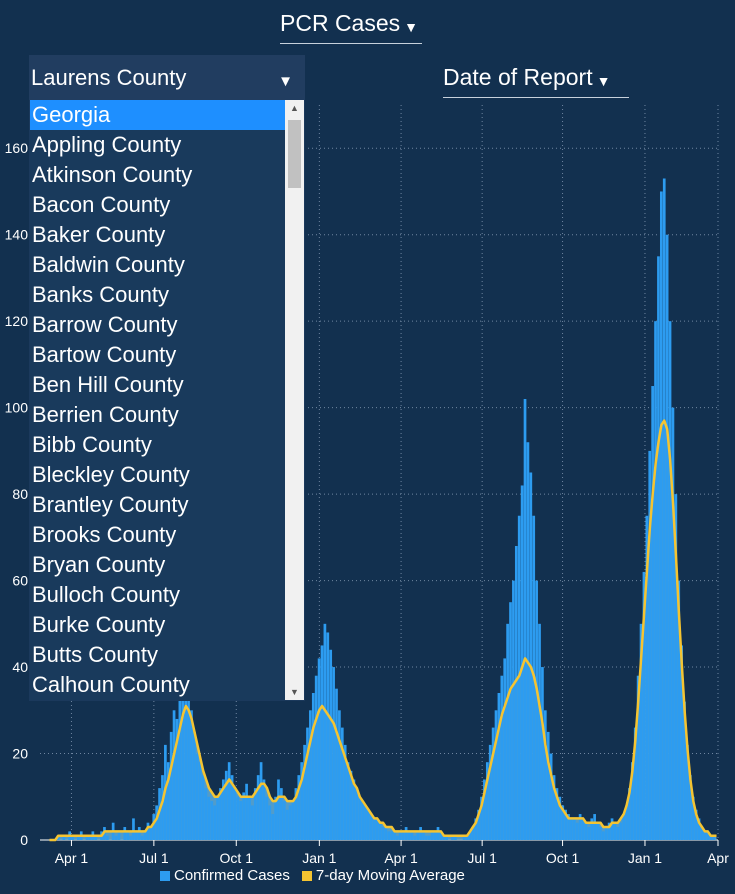 This screenshot has height=894, width=735. What do you see at coordinates (111, 474) in the screenshot?
I see `county-option: Bleckley County` at bounding box center [111, 474].